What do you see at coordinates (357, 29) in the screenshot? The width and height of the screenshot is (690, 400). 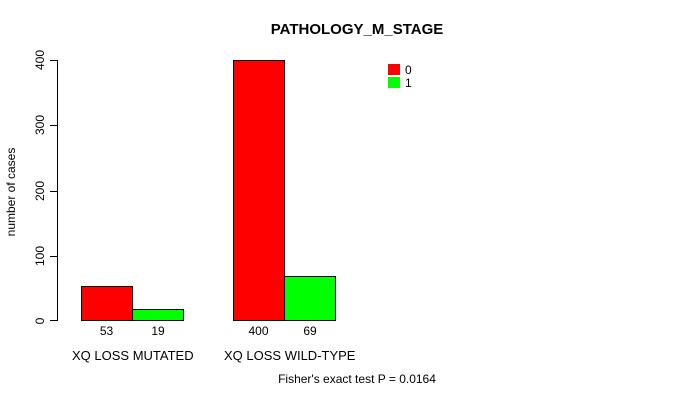 I see `chart-title: PATHOLOGY_M_STAGE` at bounding box center [357, 29].